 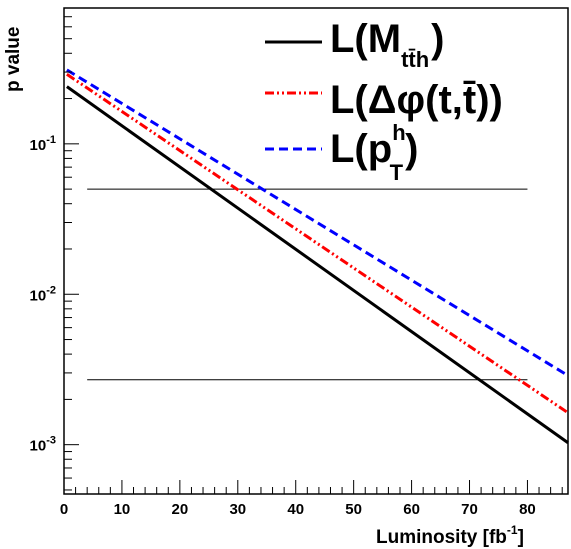 I want to click on legend-label-dphi: L(Δφ(t,t̄)), so click(x=416, y=100).